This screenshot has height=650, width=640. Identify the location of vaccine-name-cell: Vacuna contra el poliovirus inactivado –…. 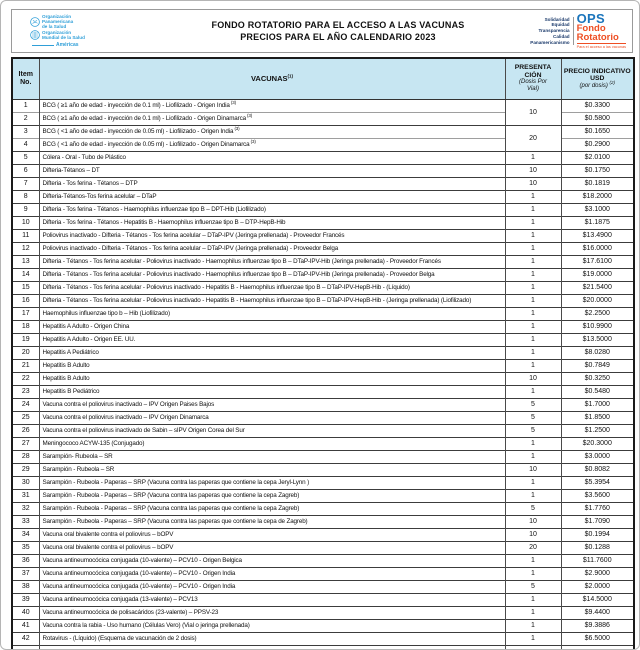
(271, 404).